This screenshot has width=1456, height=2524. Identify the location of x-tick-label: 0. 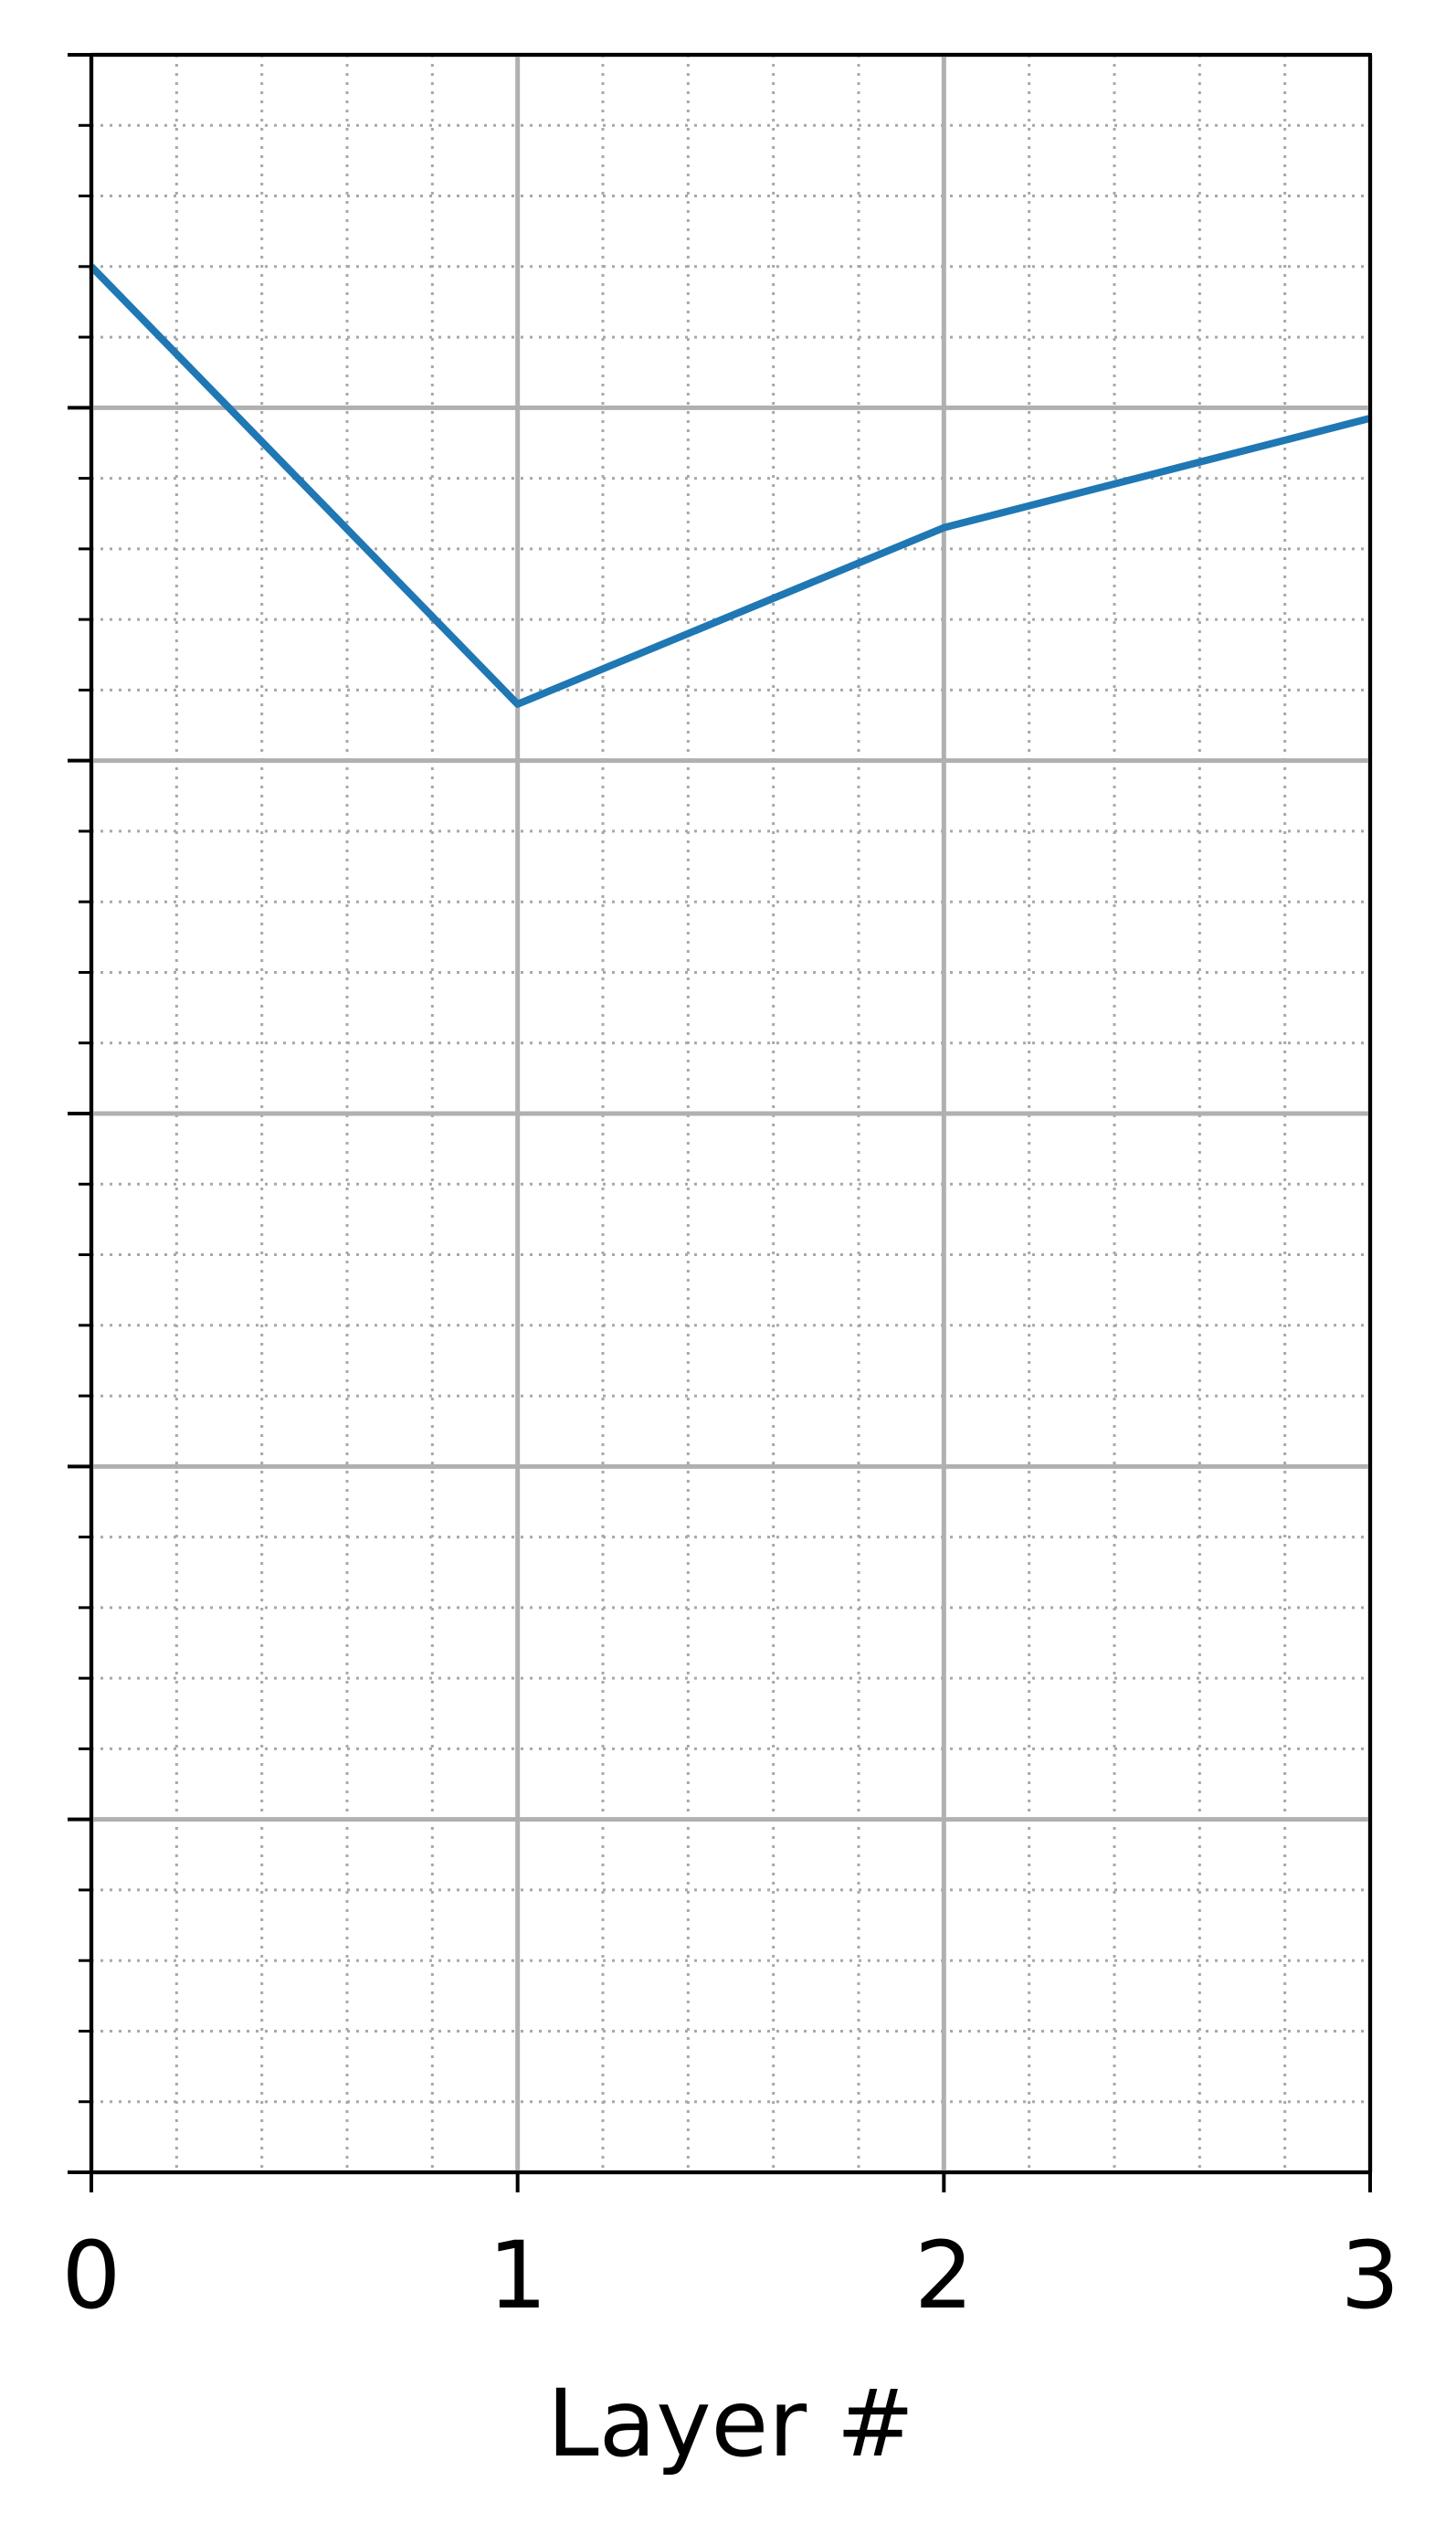
(92, 2276).